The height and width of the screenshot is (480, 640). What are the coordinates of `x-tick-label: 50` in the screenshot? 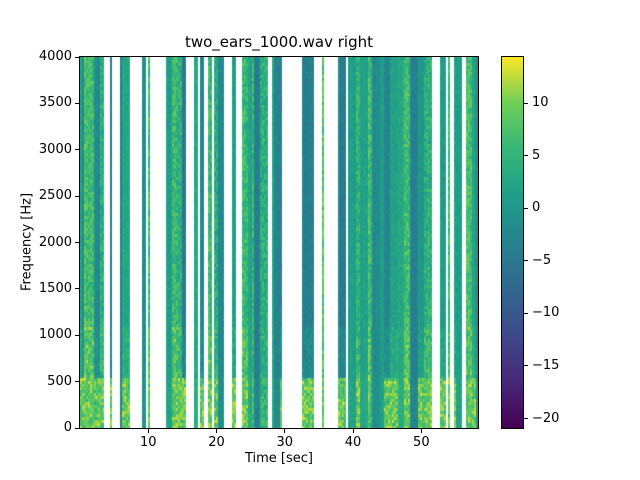 It's located at (421, 442).